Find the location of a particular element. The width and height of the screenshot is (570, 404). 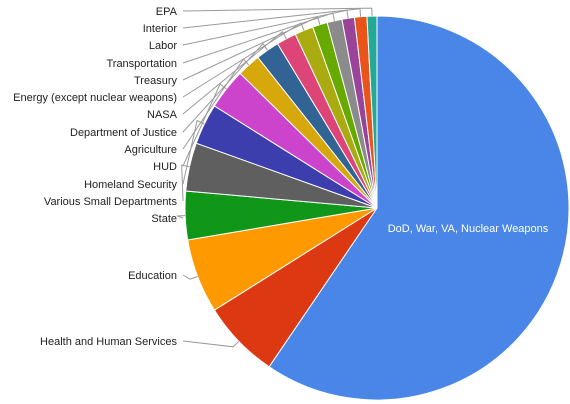

slice-label-homeland-security: Homeland Security is located at coordinates (130, 185).